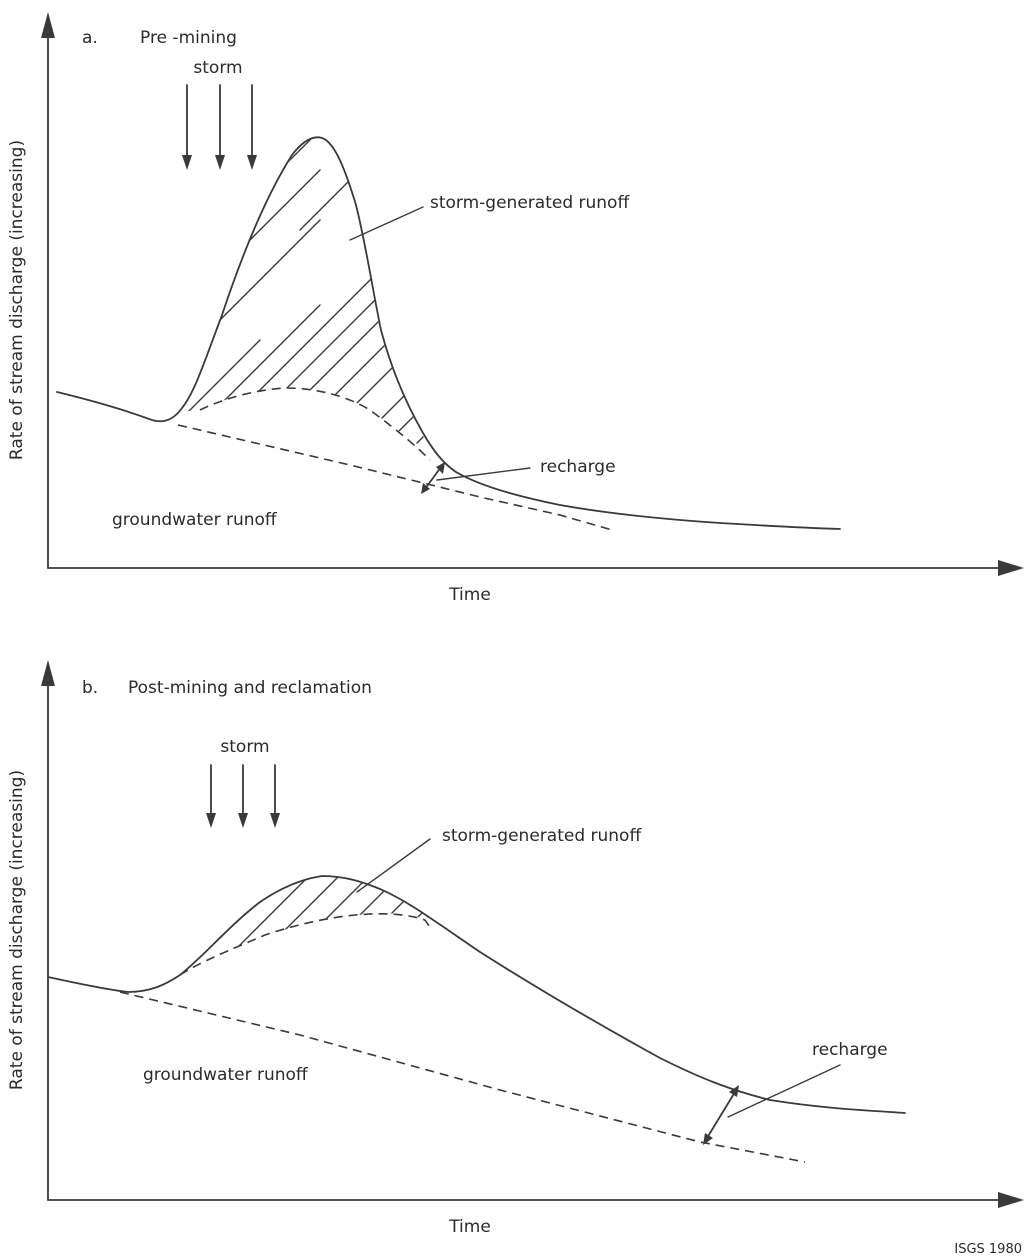 This screenshot has height=1259, width=1026. What do you see at coordinates (425, 488) in the screenshot?
I see `recharge-arrowhead-bottom-a` at bounding box center [425, 488].